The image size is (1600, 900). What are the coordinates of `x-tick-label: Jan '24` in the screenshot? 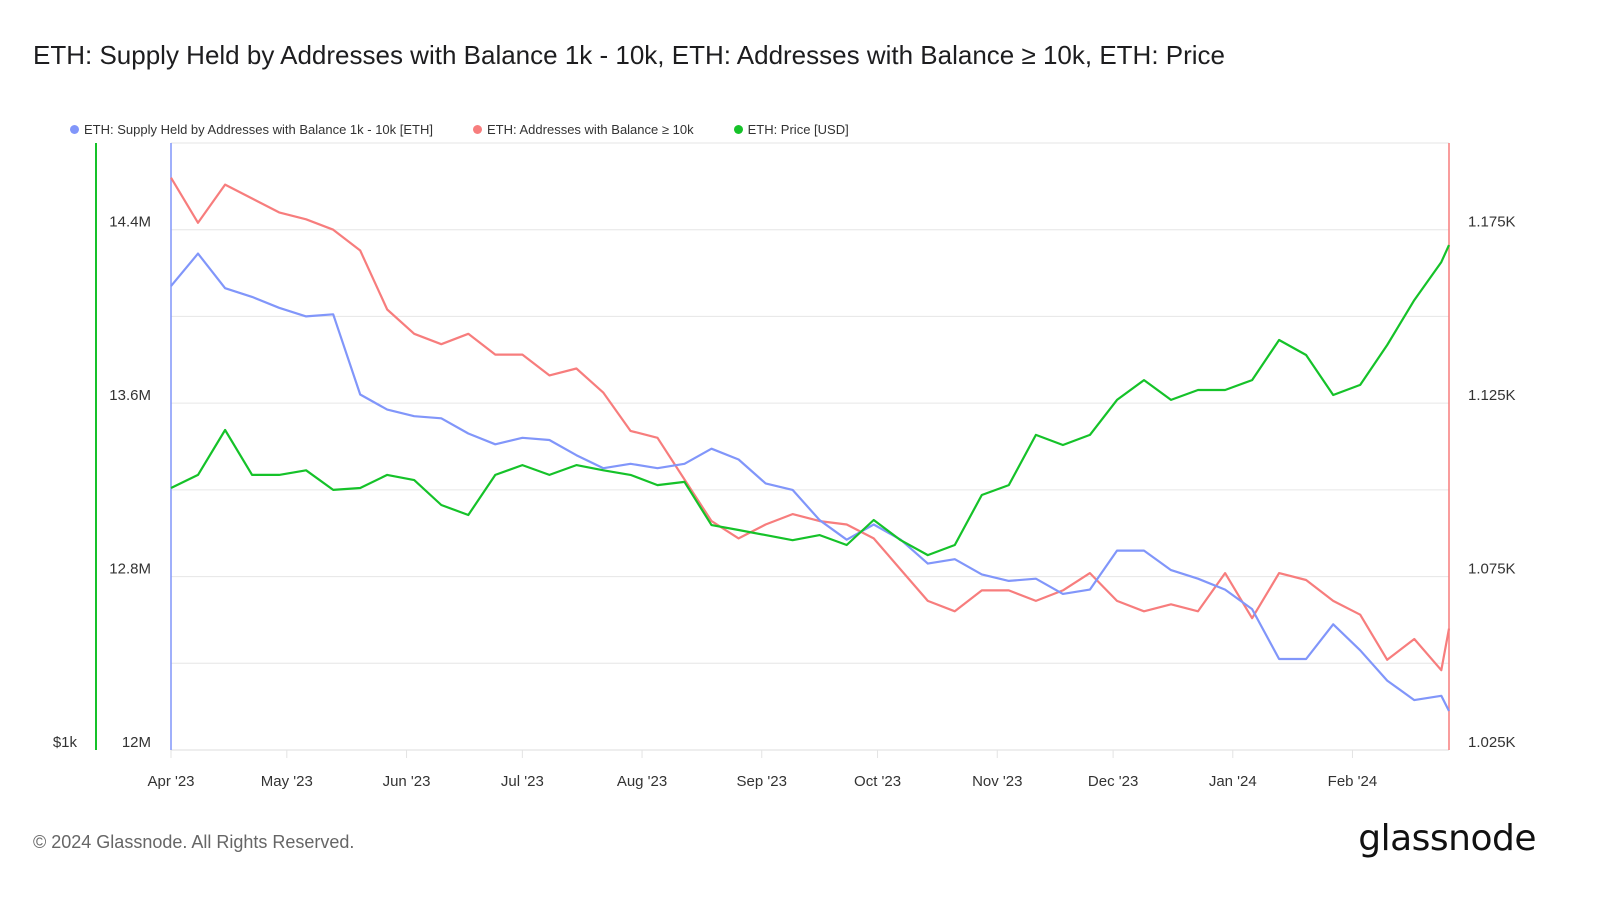 It's located at (1233, 781).